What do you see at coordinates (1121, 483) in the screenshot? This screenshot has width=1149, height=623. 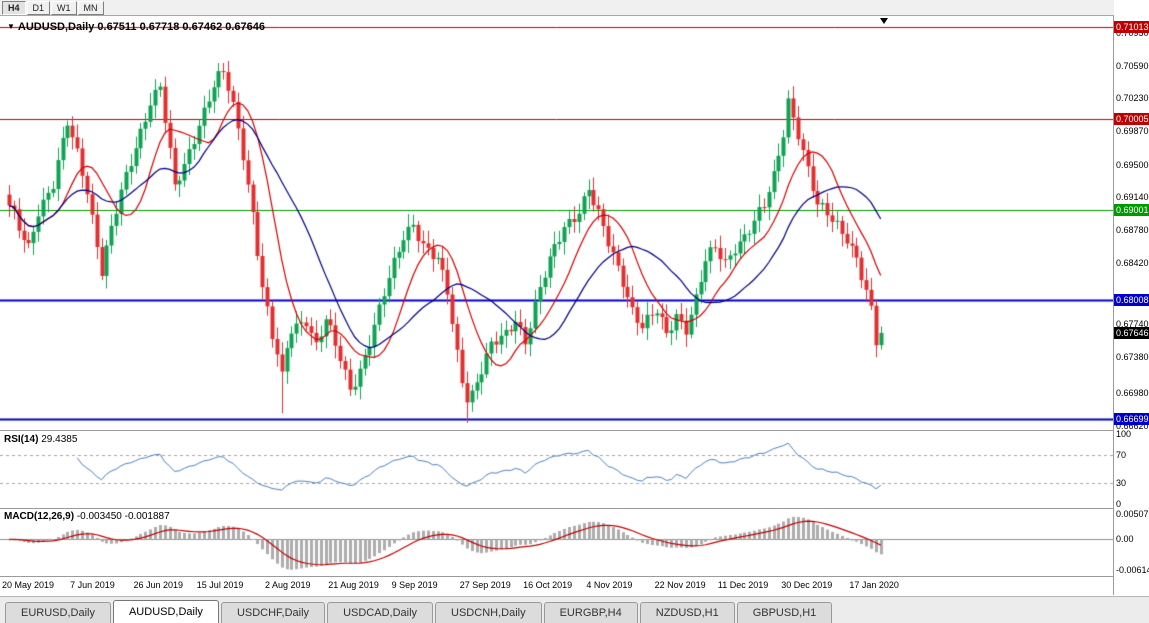 I see `rsi-axis-label: 30` at bounding box center [1121, 483].